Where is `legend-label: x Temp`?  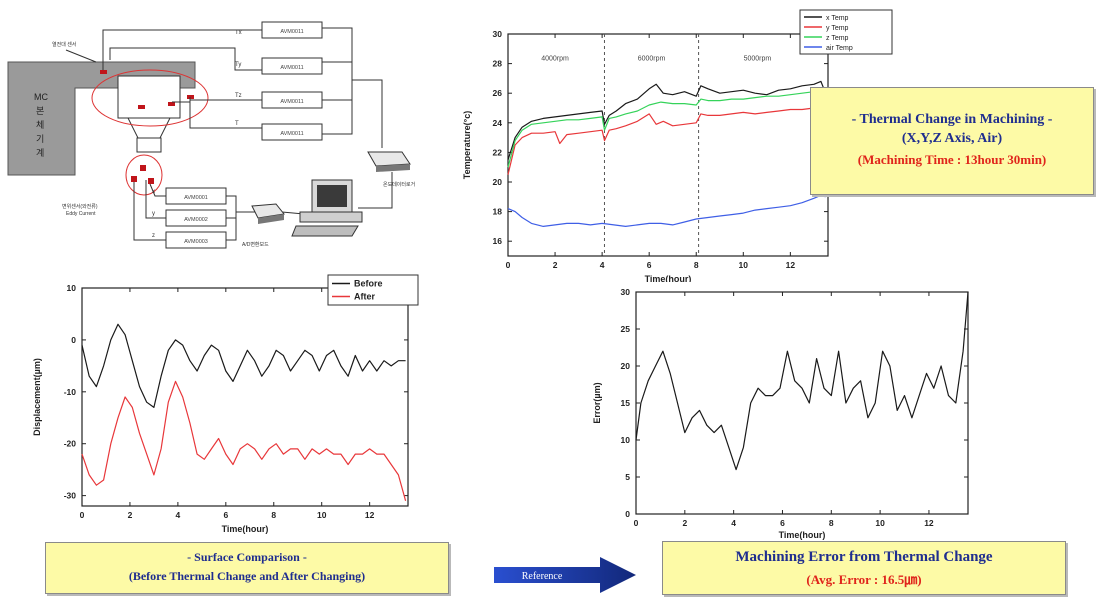
legend-label: x Temp is located at coordinates (837, 18).